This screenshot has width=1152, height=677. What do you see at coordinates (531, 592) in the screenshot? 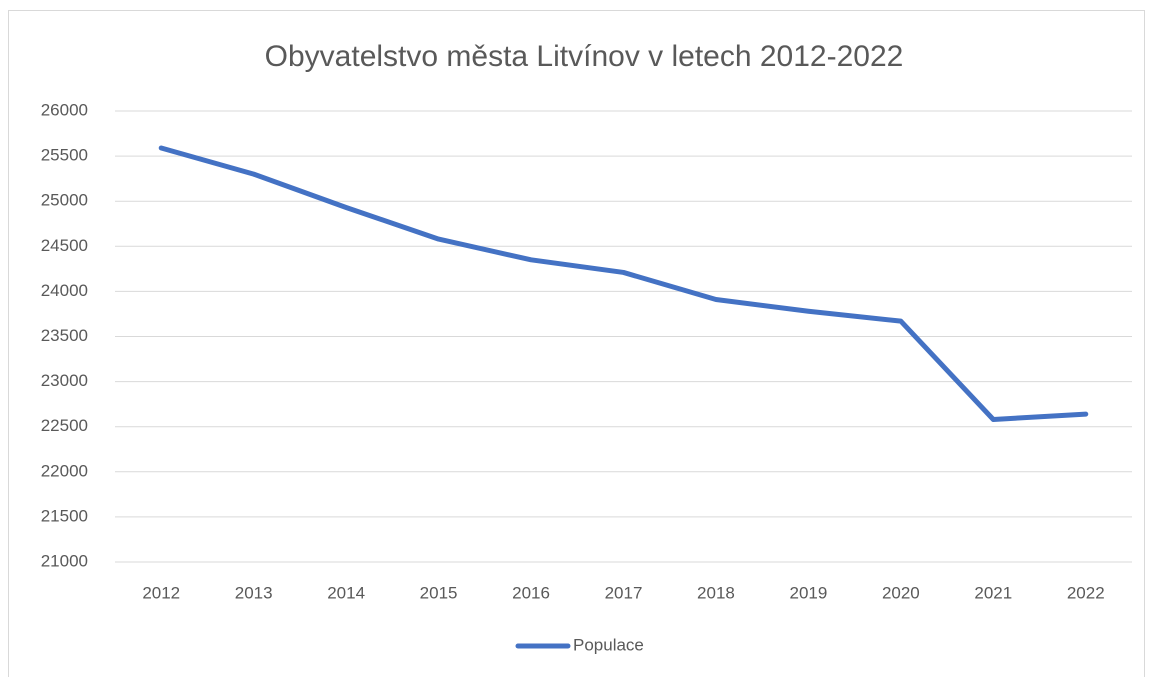
I see `x-tick-label: 2016` at bounding box center [531, 592].